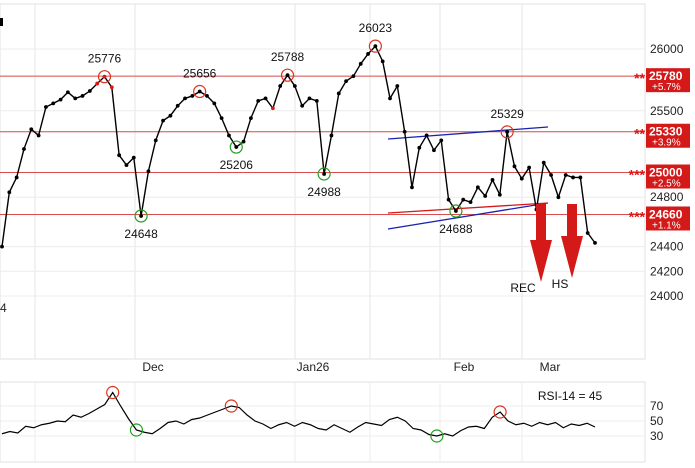 Image resolution: width=695 pixels, height=468 pixels. Describe the element at coordinates (298, 414) in the screenshot. I see `rsi-line` at that location.